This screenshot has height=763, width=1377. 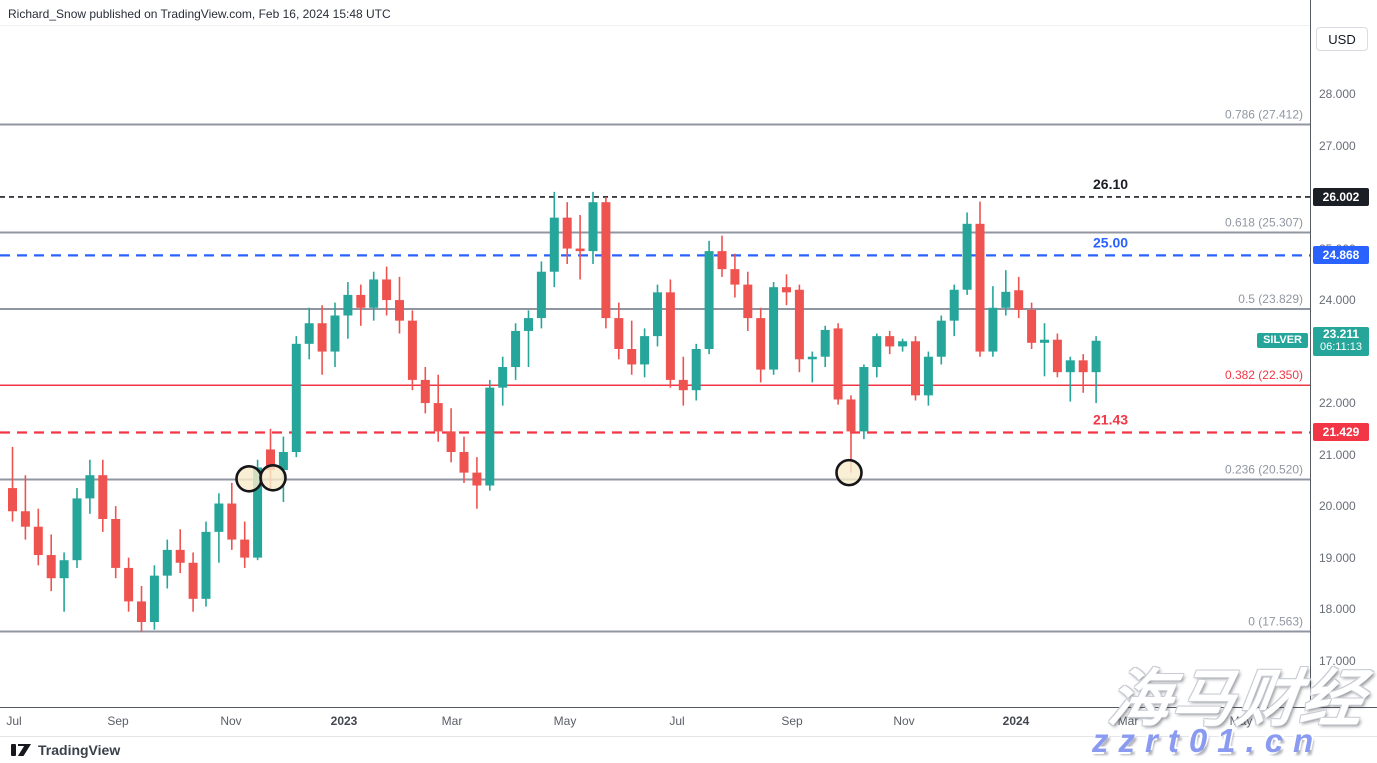 I want to click on fib-level-label: 0 (17.563), so click(x=1275, y=622).